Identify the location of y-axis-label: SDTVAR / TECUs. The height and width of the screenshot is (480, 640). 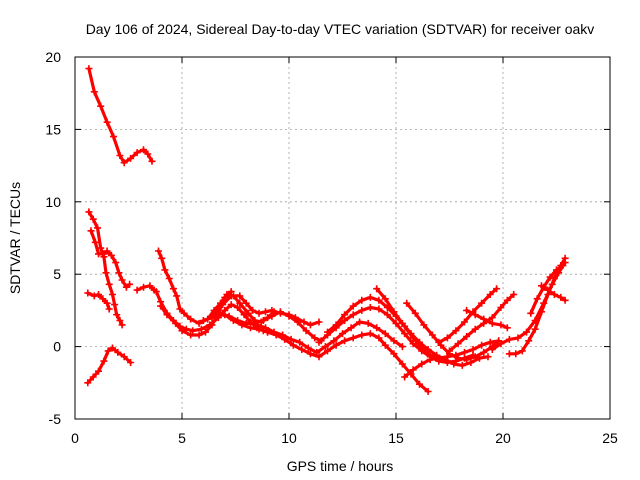
(15, 238).